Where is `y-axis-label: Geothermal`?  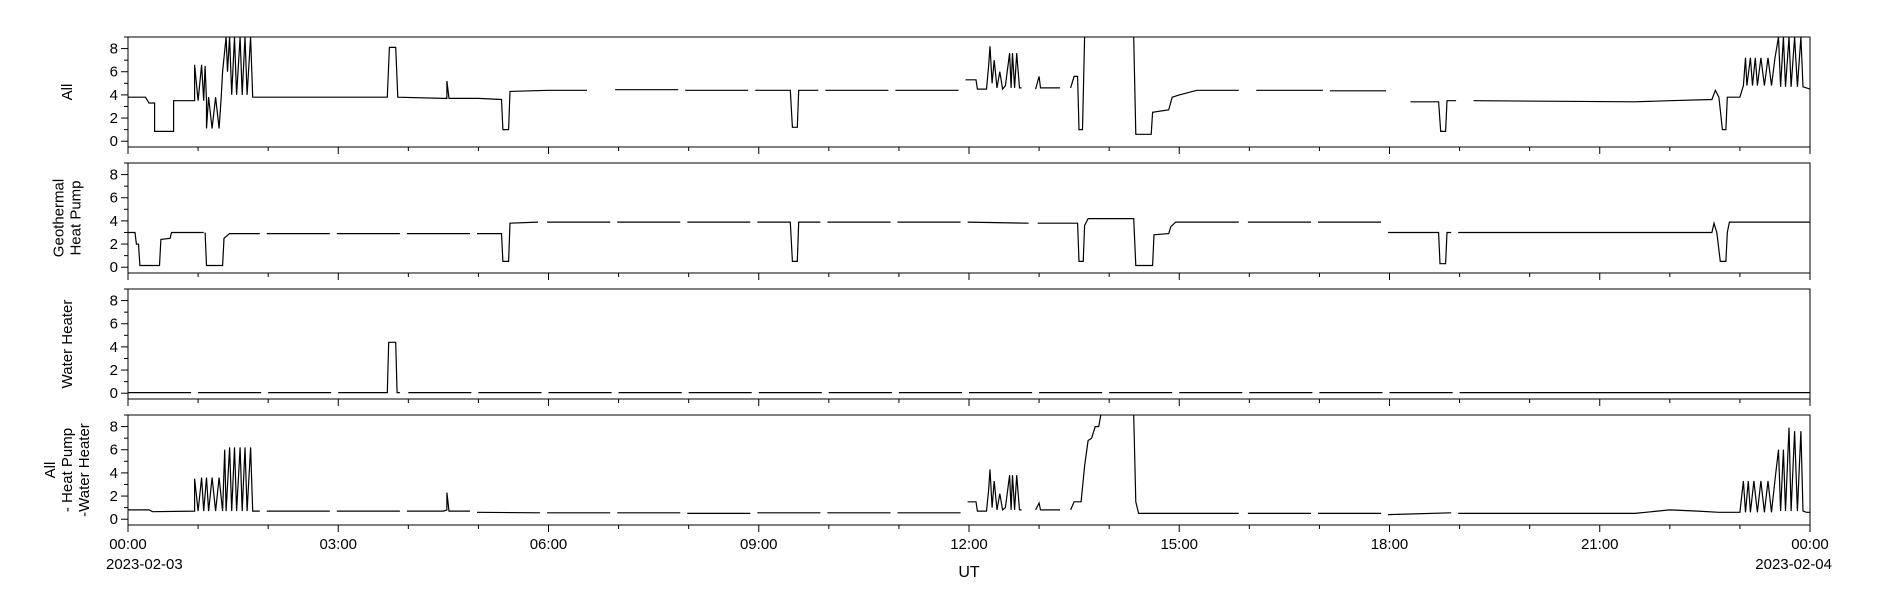 y-axis-label: Geothermal is located at coordinates (59, 218).